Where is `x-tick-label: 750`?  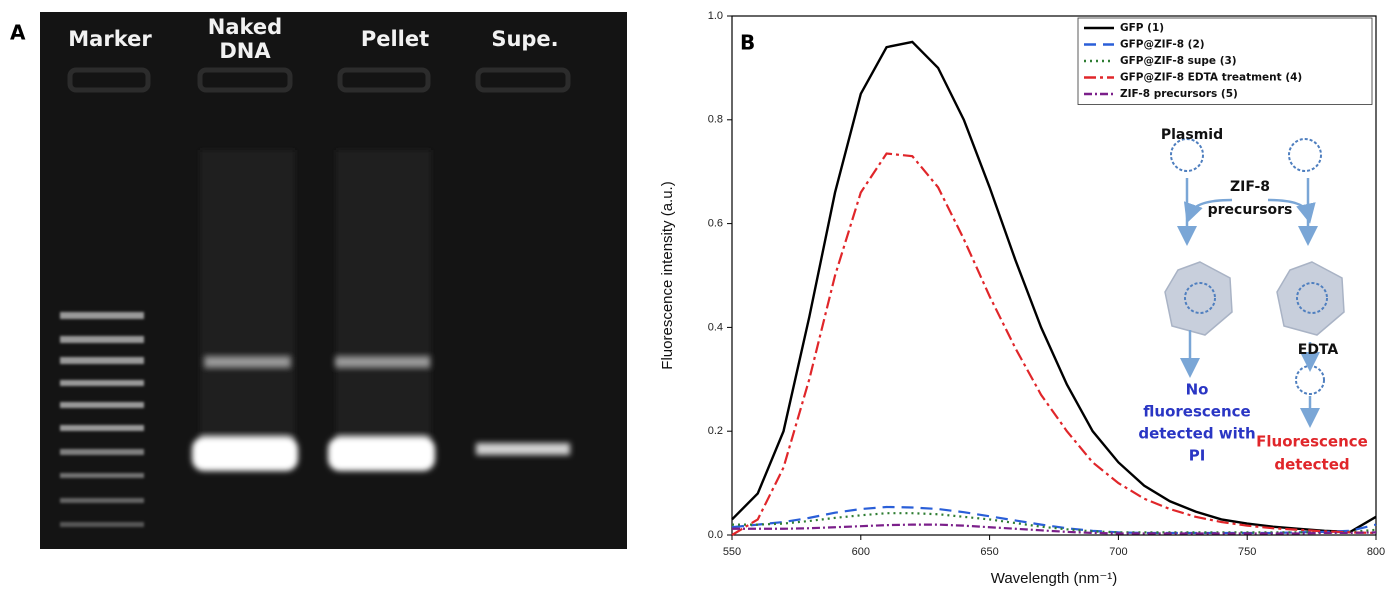 x-tick-label: 750 is located at coordinates (1247, 552).